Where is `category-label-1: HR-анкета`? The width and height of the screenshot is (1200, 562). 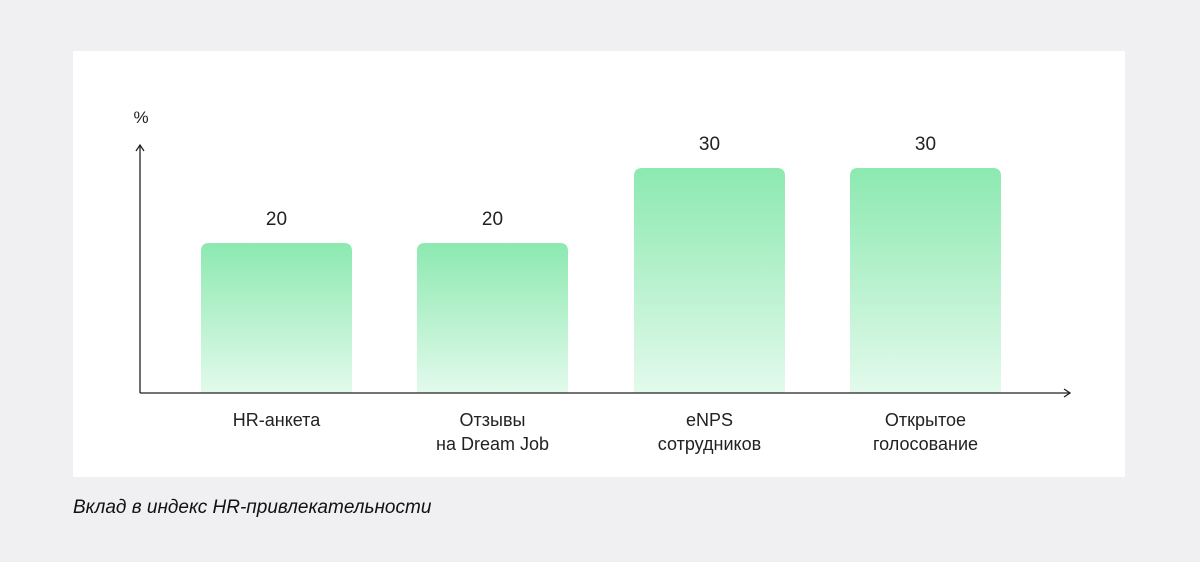 category-label-1: HR-анкета is located at coordinates (277, 420).